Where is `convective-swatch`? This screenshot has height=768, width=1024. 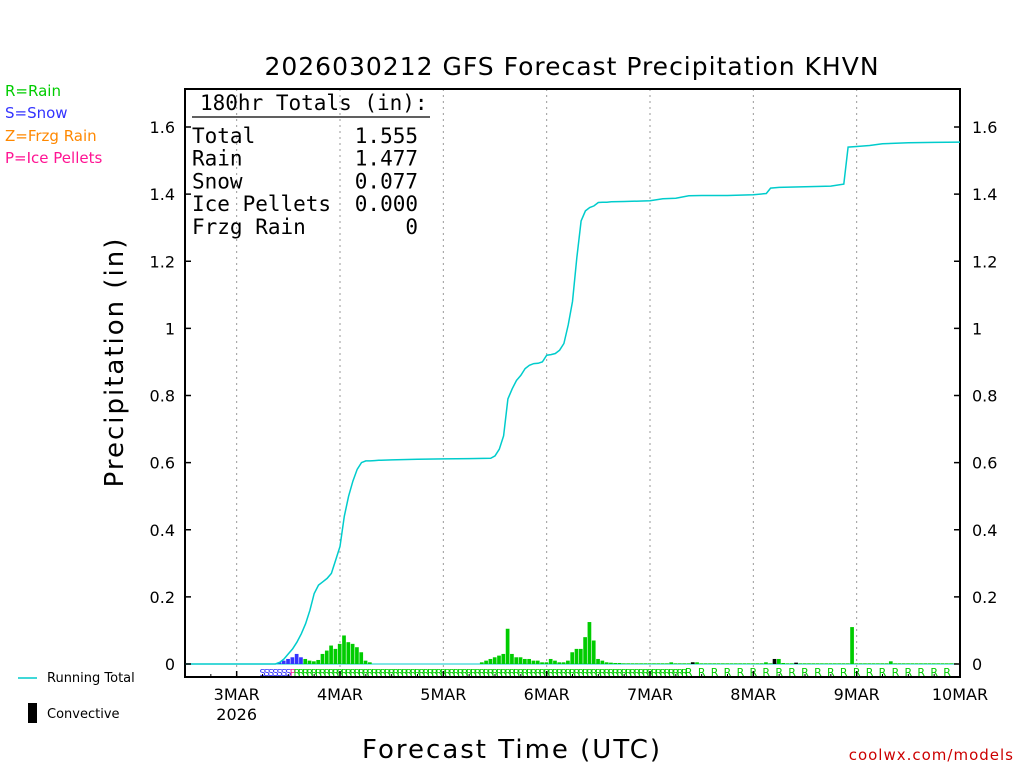 convective-swatch is located at coordinates (32, 713).